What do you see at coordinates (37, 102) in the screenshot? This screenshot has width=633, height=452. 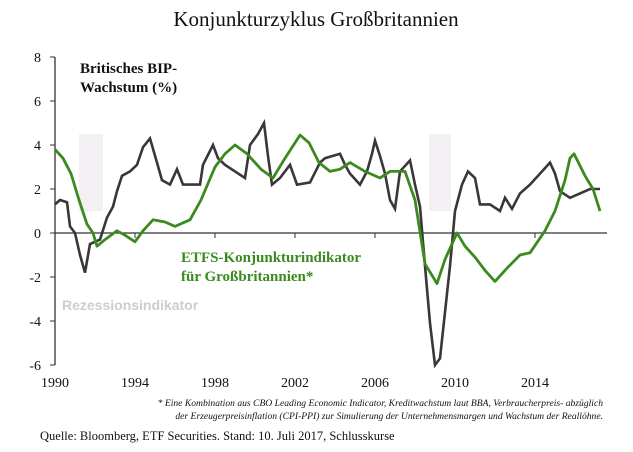 I see `y-tick-label: 6` at bounding box center [37, 102].